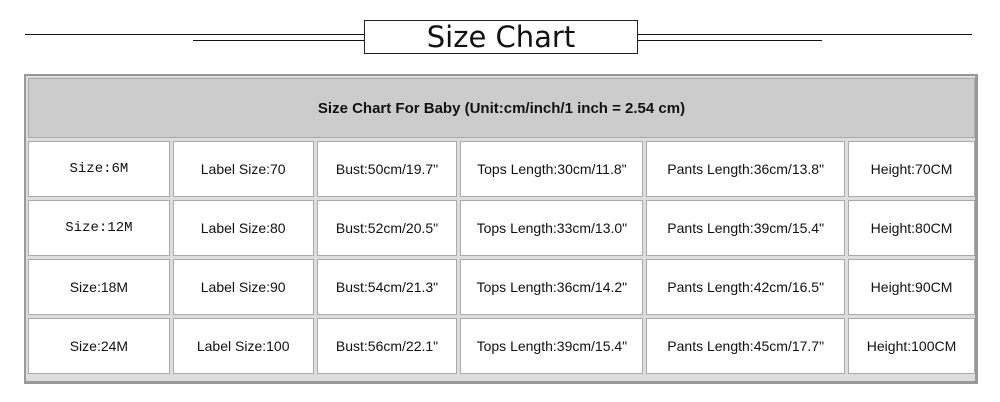 Image resolution: width=1000 pixels, height=402 pixels. I want to click on height-cell: Height:100CM, so click(911, 346).